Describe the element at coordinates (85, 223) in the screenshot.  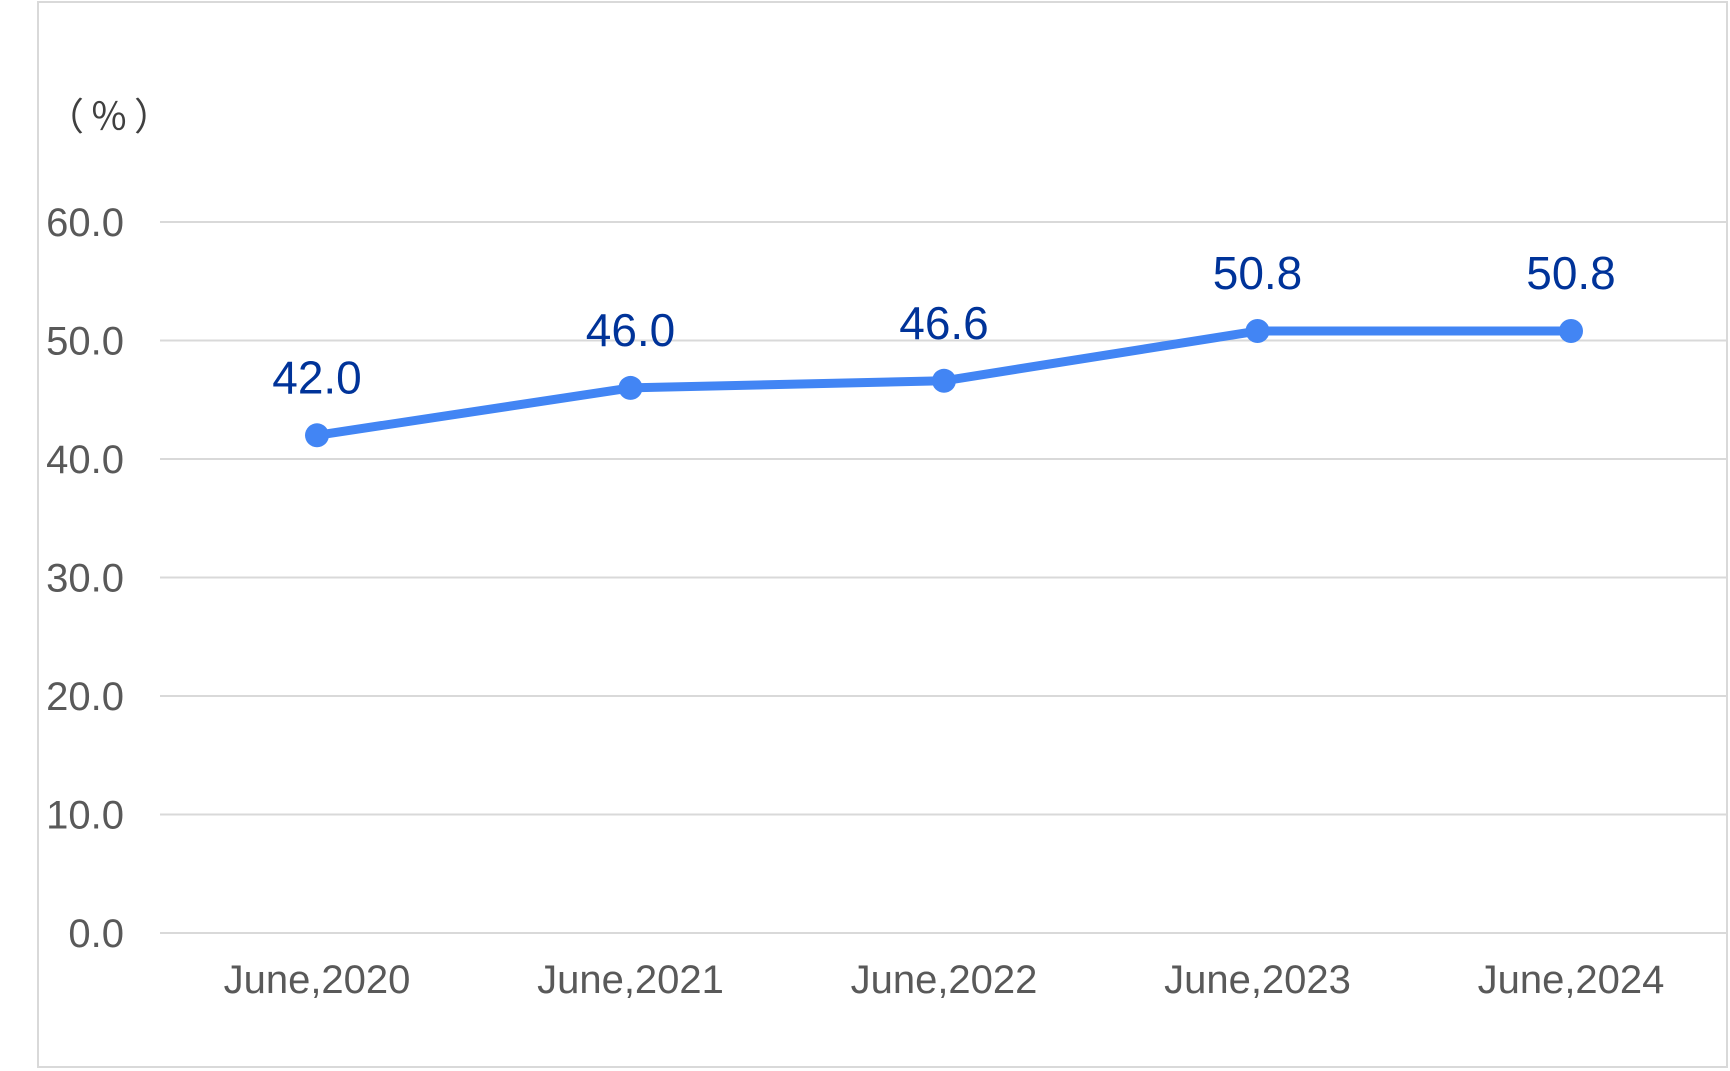
I see `y-tick-label: 60.0` at that location.